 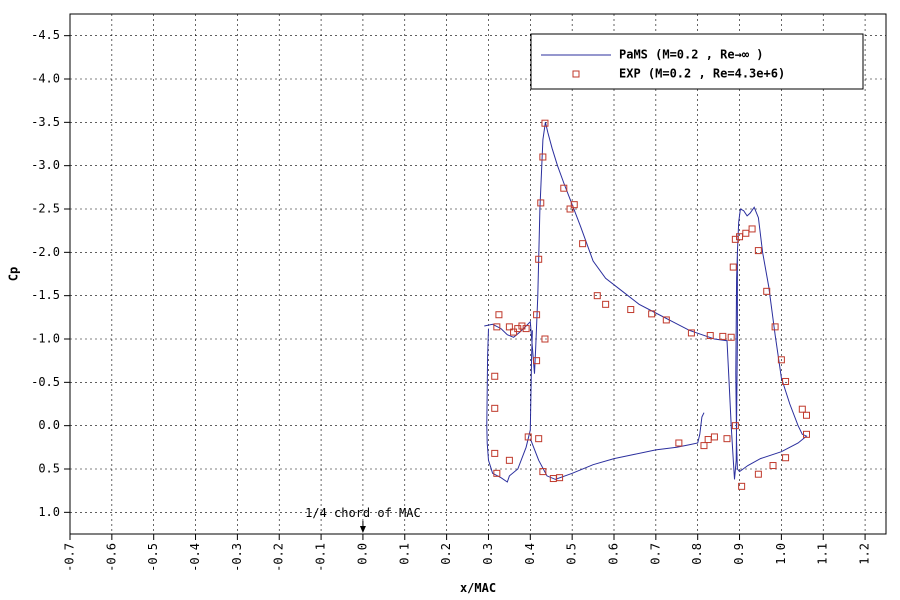 I want to click on y-axis-title: Cp, so click(x=14, y=274).